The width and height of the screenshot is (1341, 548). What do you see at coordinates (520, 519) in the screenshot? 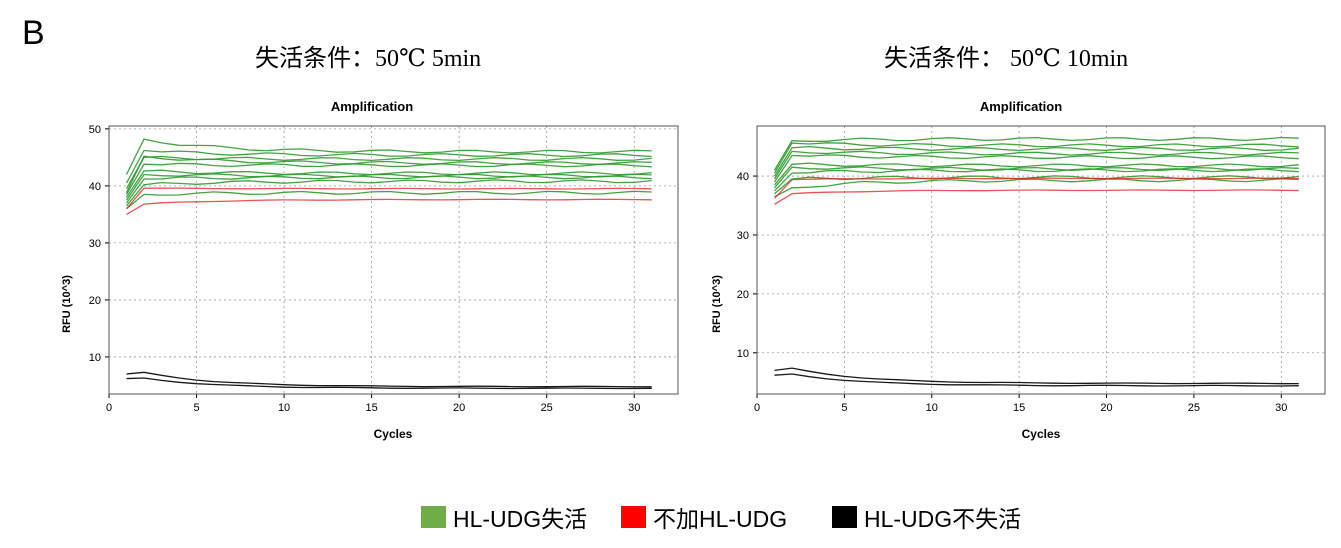
I see `legend-label: HL-UDG失活` at bounding box center [520, 519].